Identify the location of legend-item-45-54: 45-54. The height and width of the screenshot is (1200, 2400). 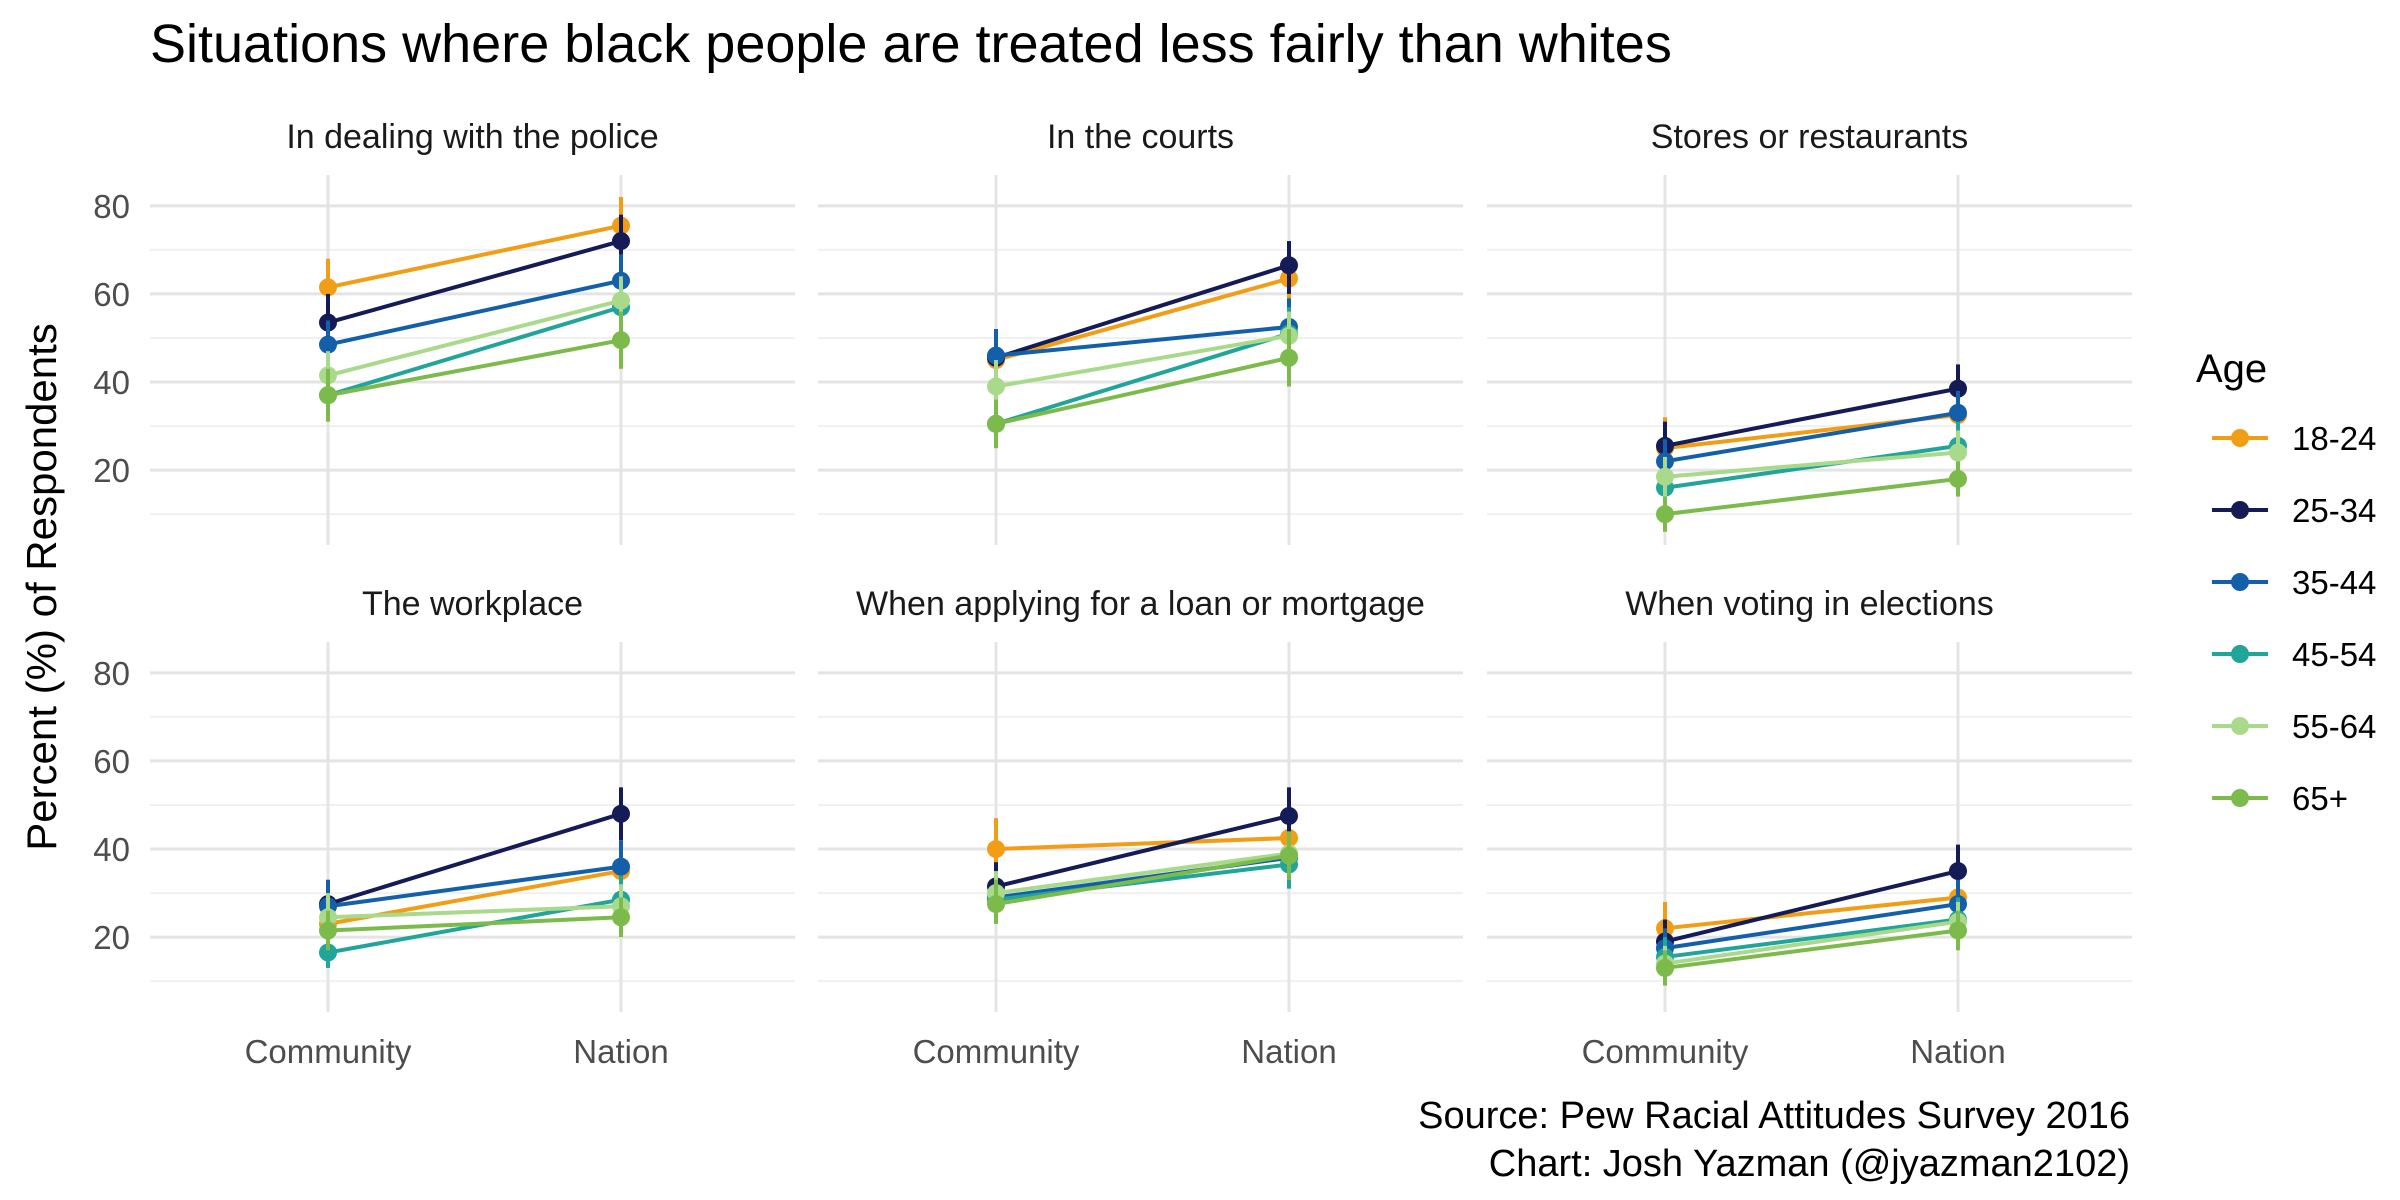
(2294, 654).